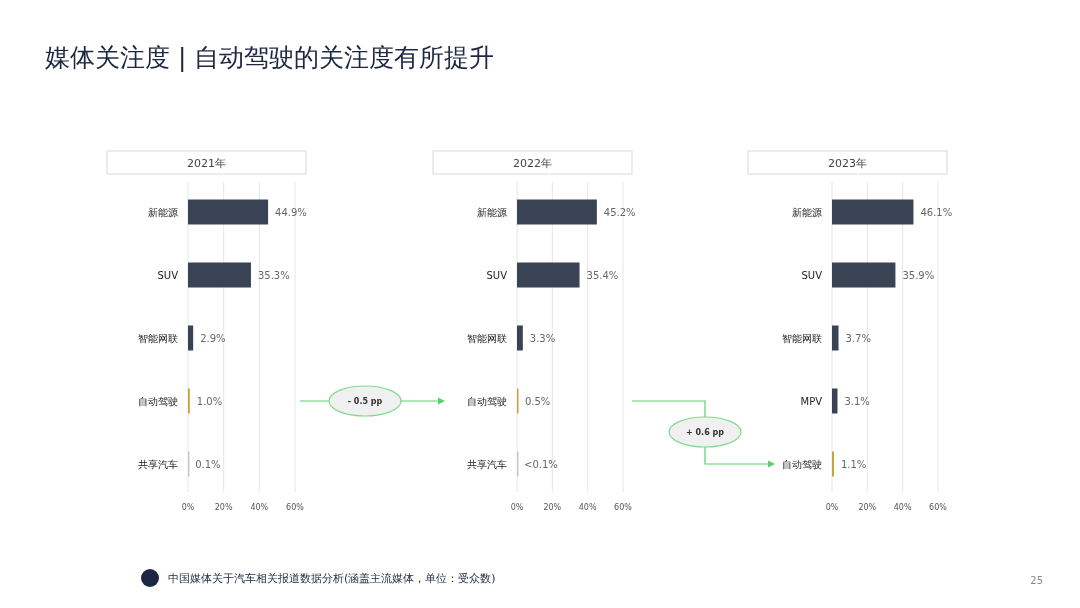 The height and width of the screenshot is (608, 1080). Describe the element at coordinates (853, 464) in the screenshot. I see `data-label: 1.1%` at that location.